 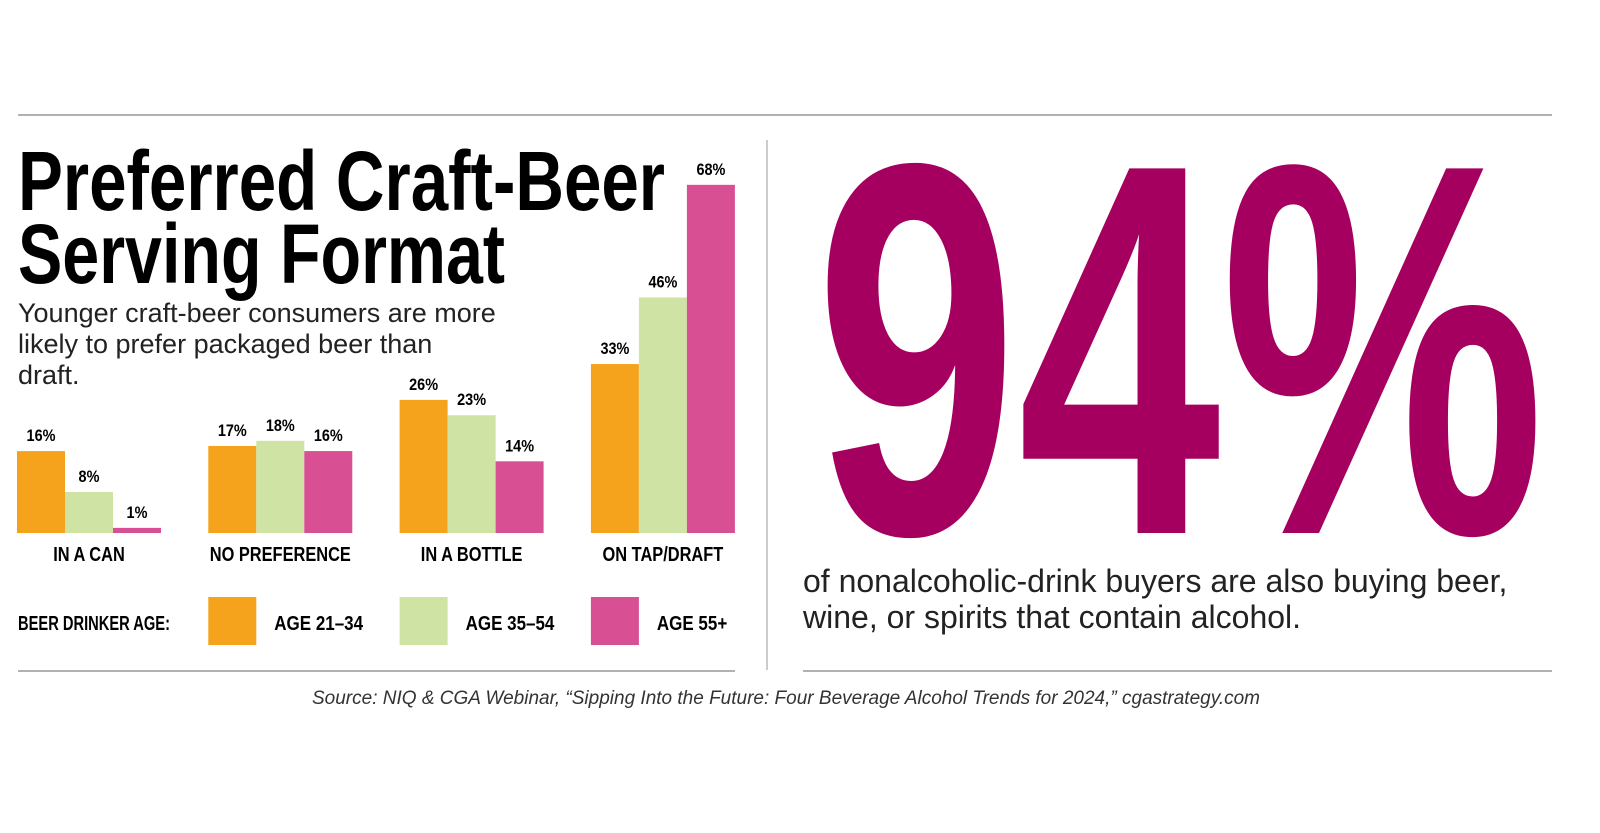 What do you see at coordinates (423, 385) in the screenshot?
I see `value-label: 26%` at bounding box center [423, 385].